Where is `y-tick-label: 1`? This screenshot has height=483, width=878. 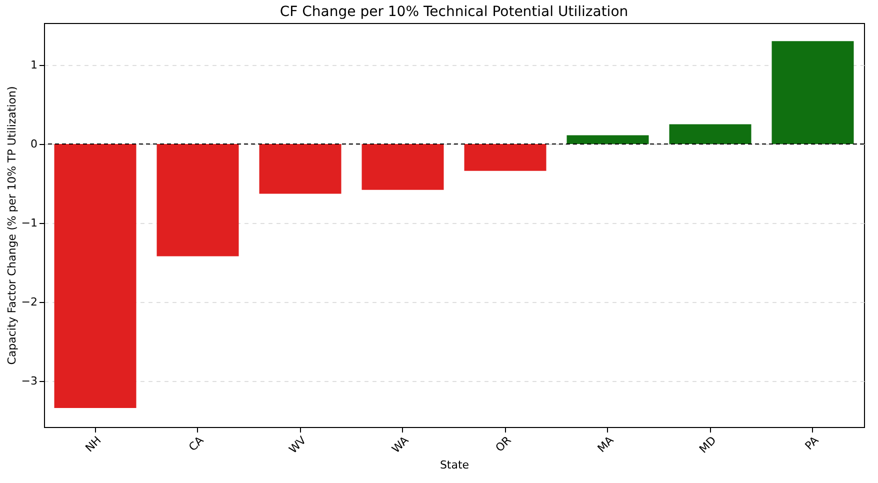 y-tick-label: 1 is located at coordinates (34, 65).